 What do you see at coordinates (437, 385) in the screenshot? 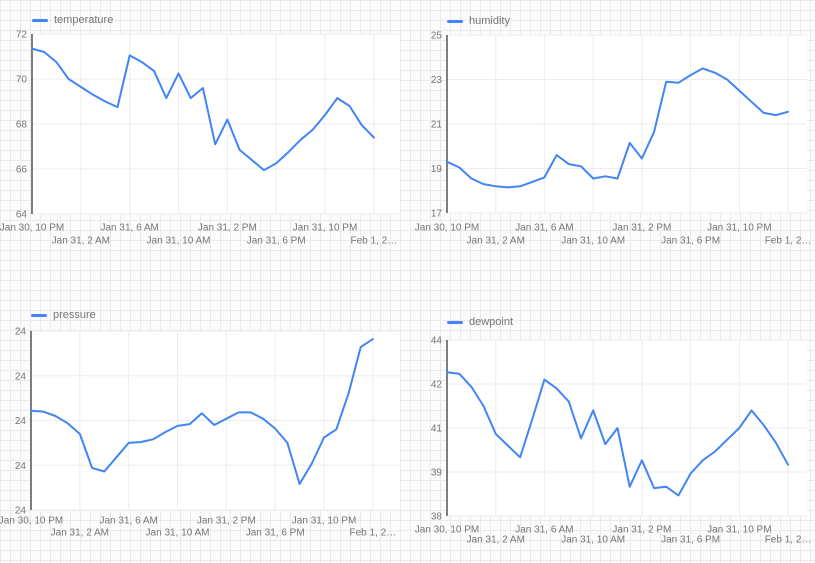
I see `y-tick-label: 42` at bounding box center [437, 385].